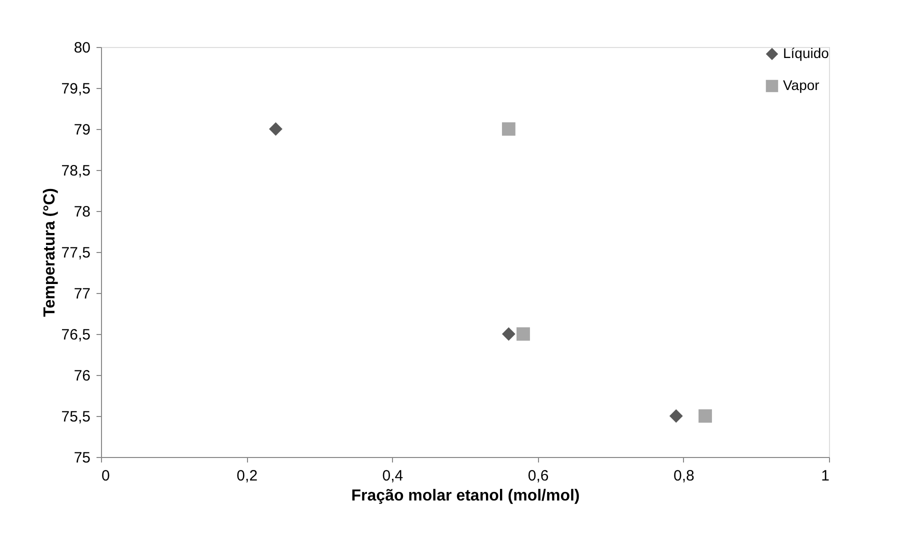 This screenshot has height=537, width=906. I want to click on x-axis-title: Fração molar etanol (mol/mol), so click(465, 496).